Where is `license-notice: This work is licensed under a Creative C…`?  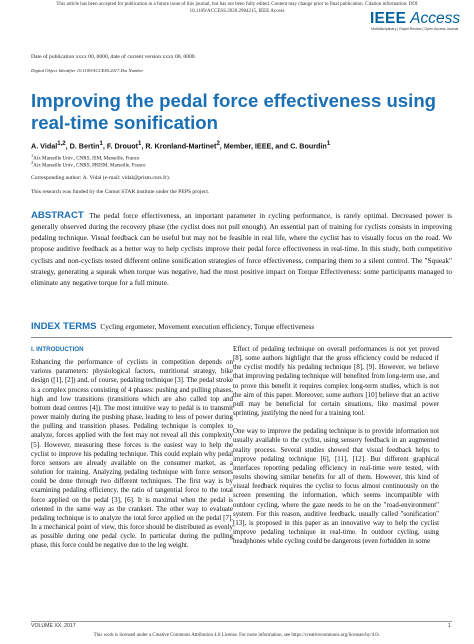 license-notice: This work is licensed under a Creative C… is located at coordinates (237, 635).